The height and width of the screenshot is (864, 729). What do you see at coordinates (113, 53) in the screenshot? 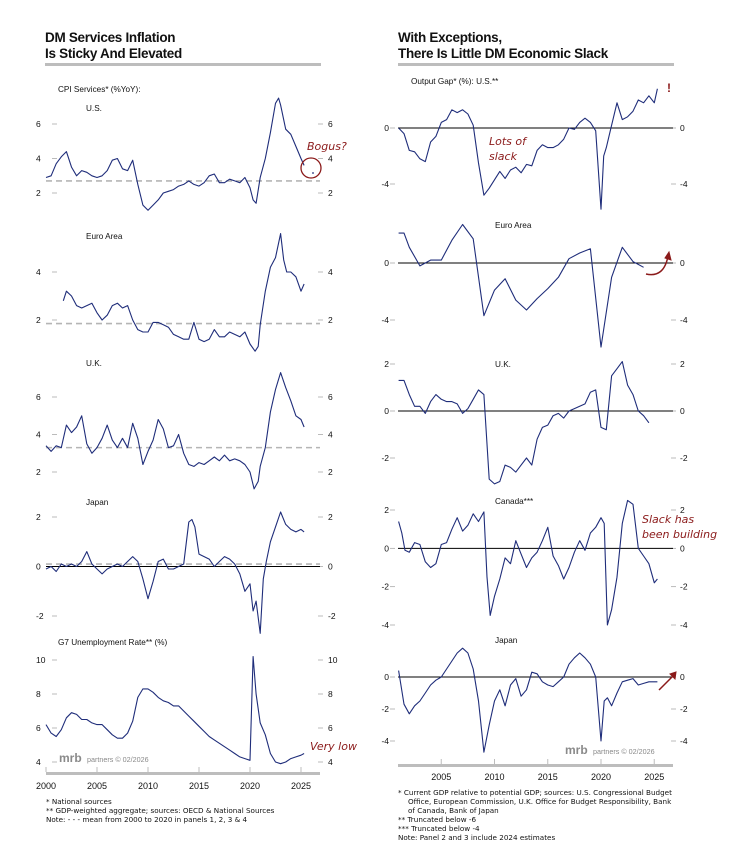
I see `left-title-line2: Is Sticky And Elevated` at bounding box center [113, 53].